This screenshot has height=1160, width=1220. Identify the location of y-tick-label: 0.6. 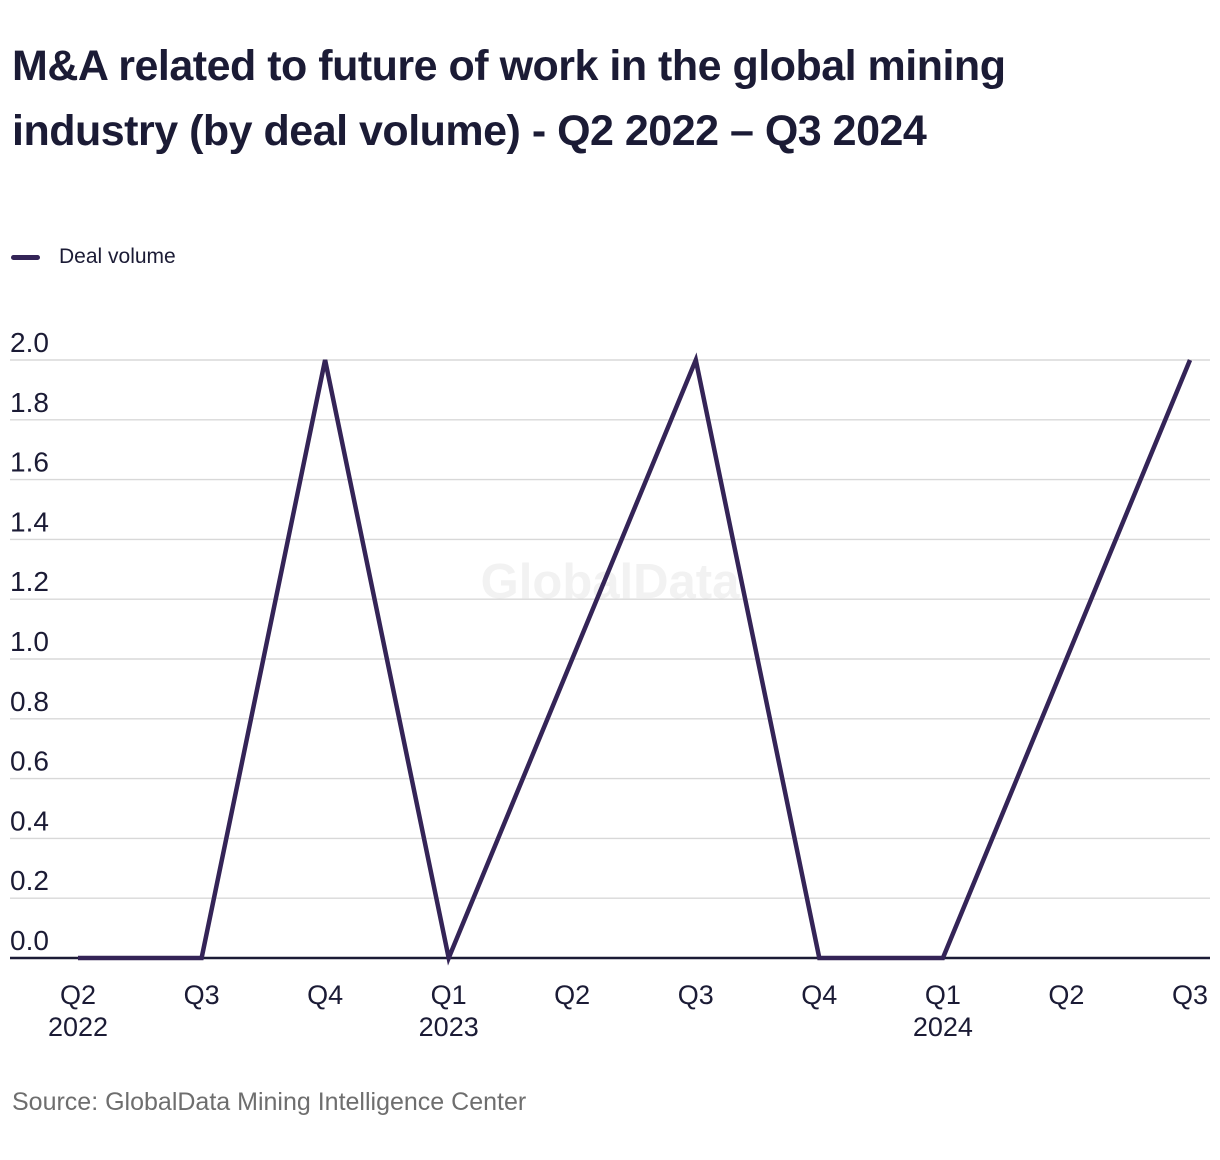
(29, 761).